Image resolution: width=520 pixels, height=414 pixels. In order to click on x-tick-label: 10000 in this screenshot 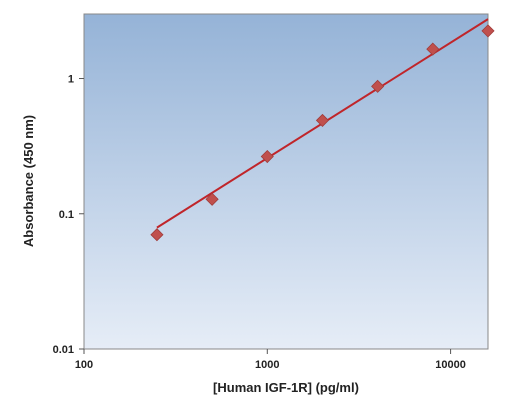, I will do `click(450, 365)`.